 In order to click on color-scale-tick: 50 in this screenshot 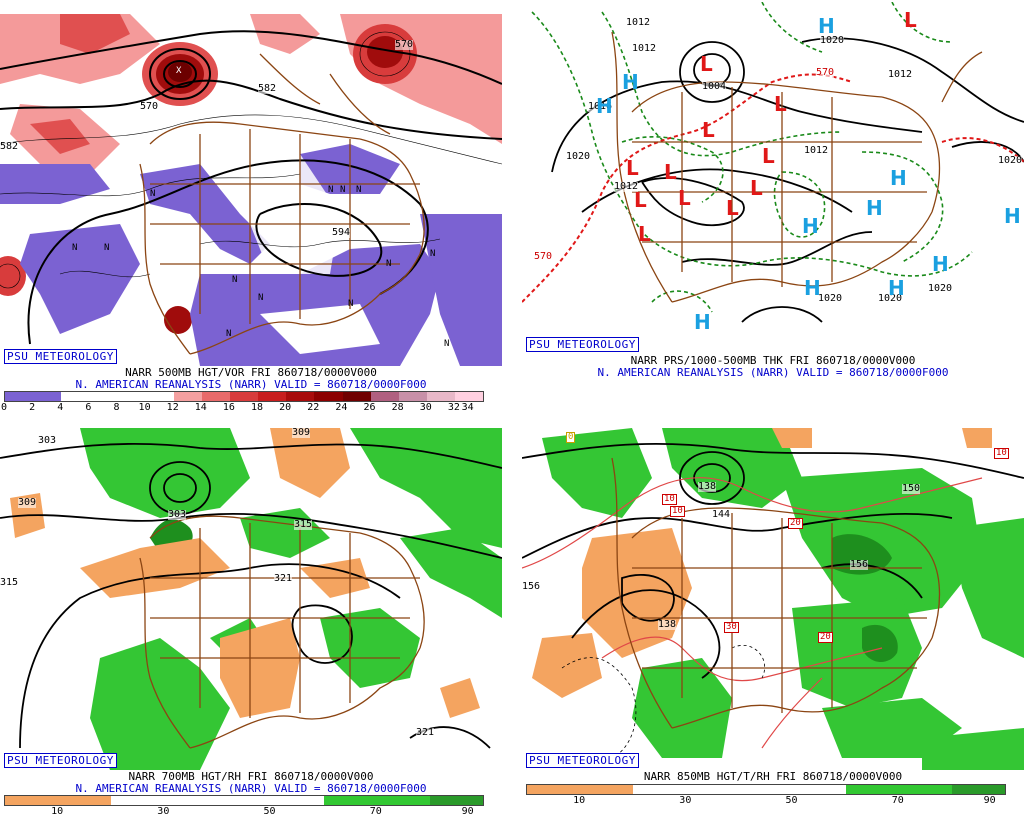, I will do `click(791, 800)`.